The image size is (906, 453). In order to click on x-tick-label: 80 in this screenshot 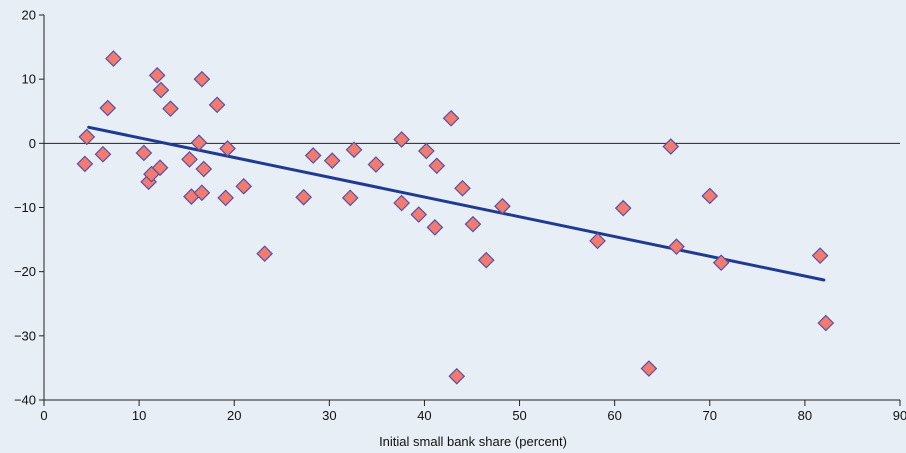, I will do `click(805, 415)`.